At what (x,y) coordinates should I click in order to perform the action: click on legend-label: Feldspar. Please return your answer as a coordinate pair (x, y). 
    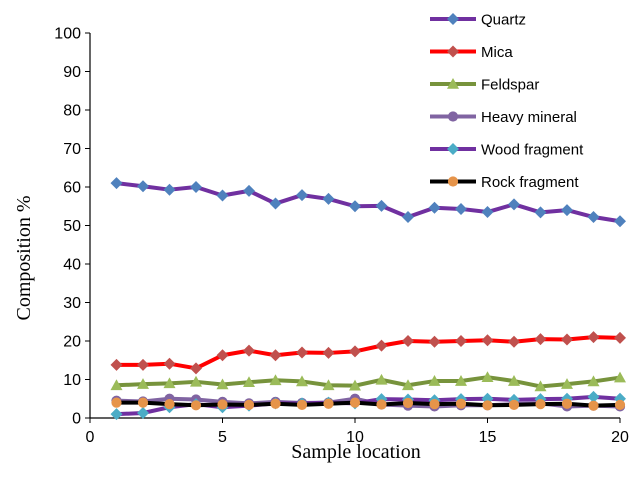
    Looking at the image, I should click on (510, 85).